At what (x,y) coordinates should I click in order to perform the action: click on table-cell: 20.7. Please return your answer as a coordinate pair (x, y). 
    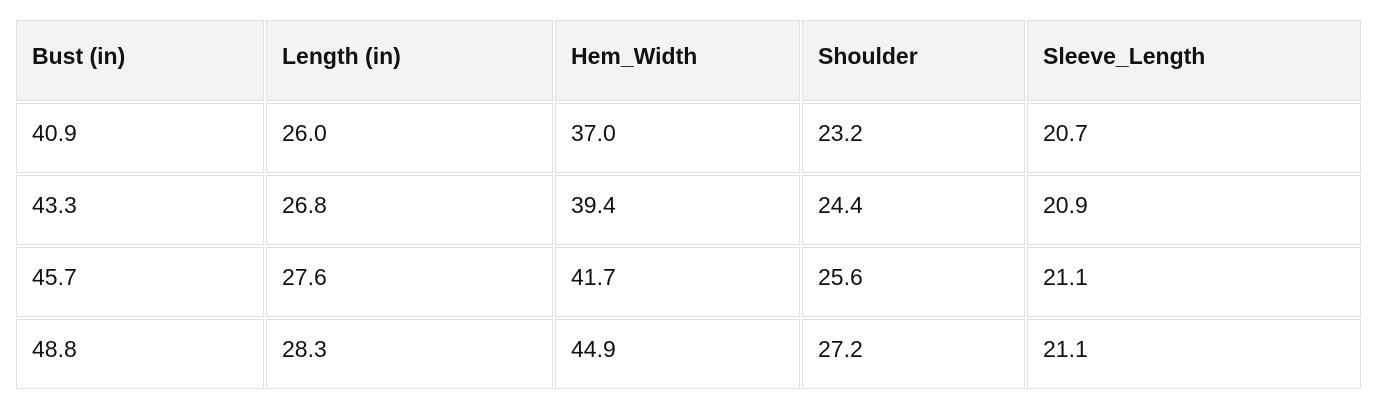
    Looking at the image, I should click on (1194, 138).